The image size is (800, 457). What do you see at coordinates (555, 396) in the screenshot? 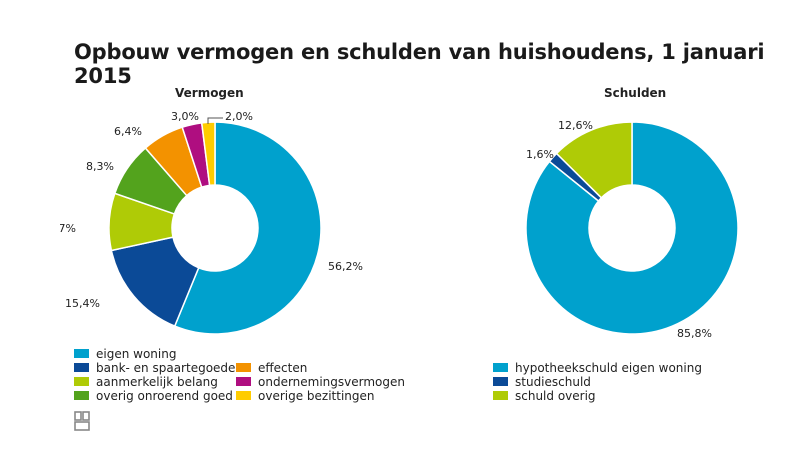
I see `legend-label: schuld overig` at bounding box center [555, 396].